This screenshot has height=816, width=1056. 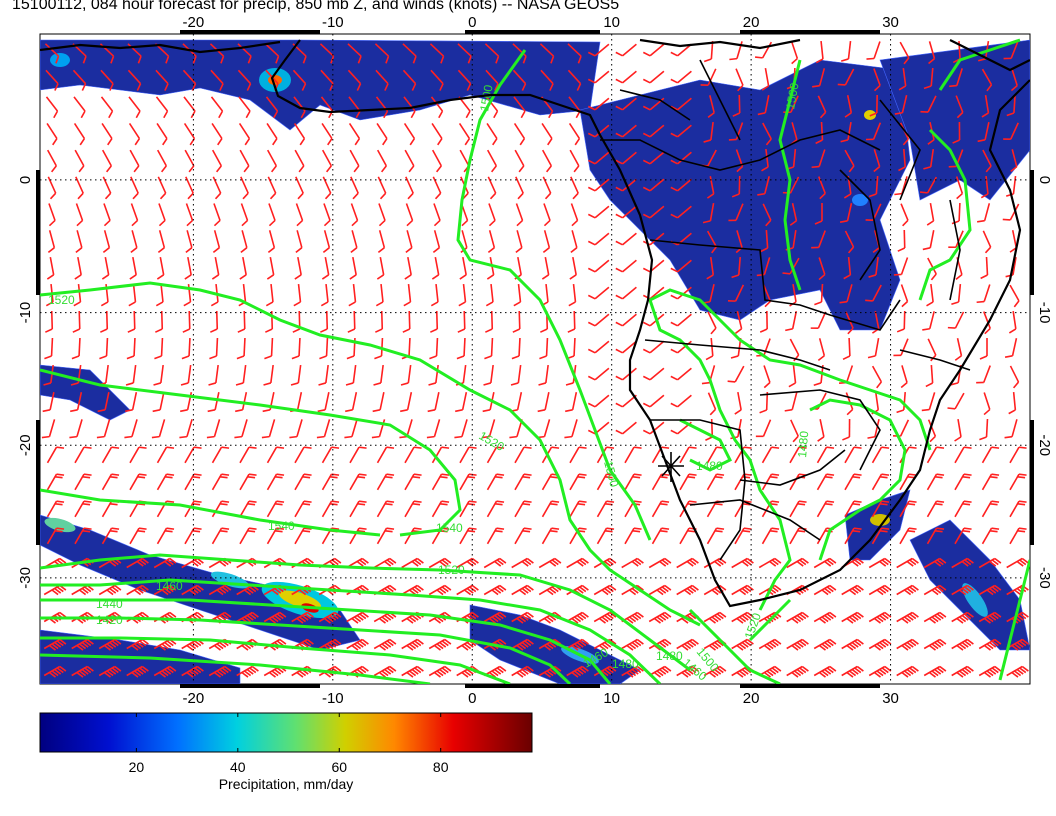 What do you see at coordinates (451, 570) in the screenshot?
I see `contour-label: 1520` at bounding box center [451, 570].